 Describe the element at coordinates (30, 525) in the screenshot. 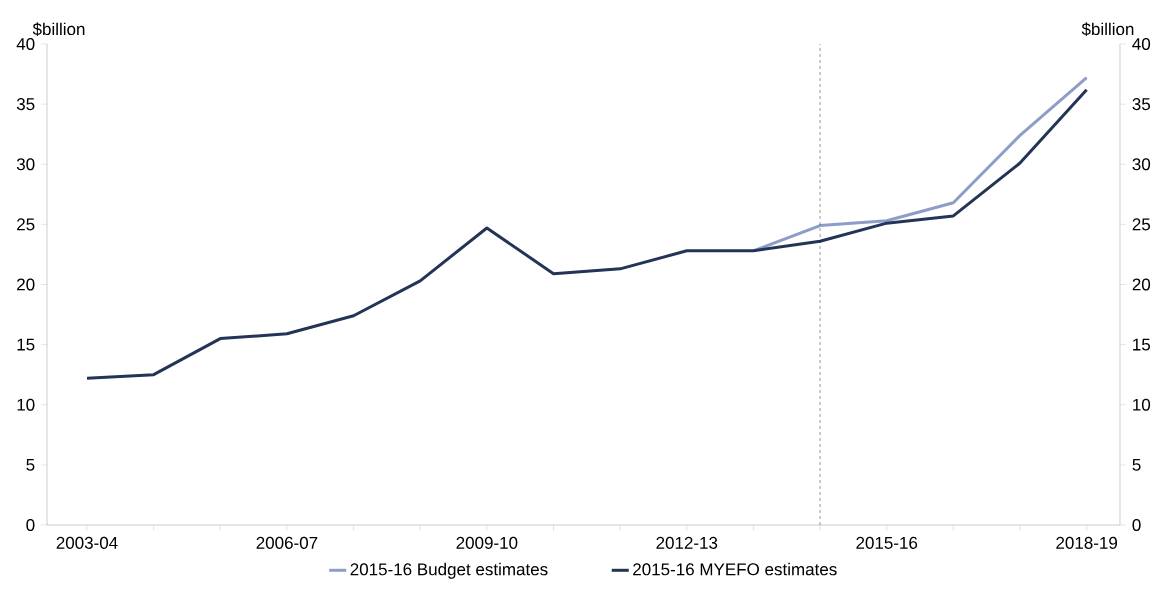

I see `y-tick-label: 0` at that location.